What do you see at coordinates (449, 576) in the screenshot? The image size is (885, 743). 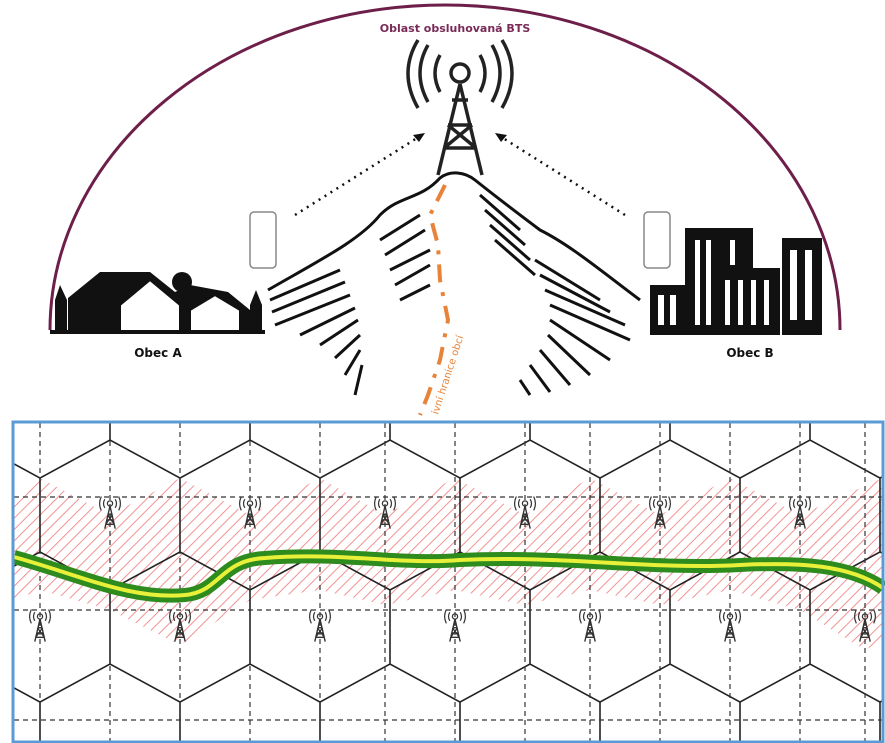 I see `road-center` at bounding box center [449, 576].